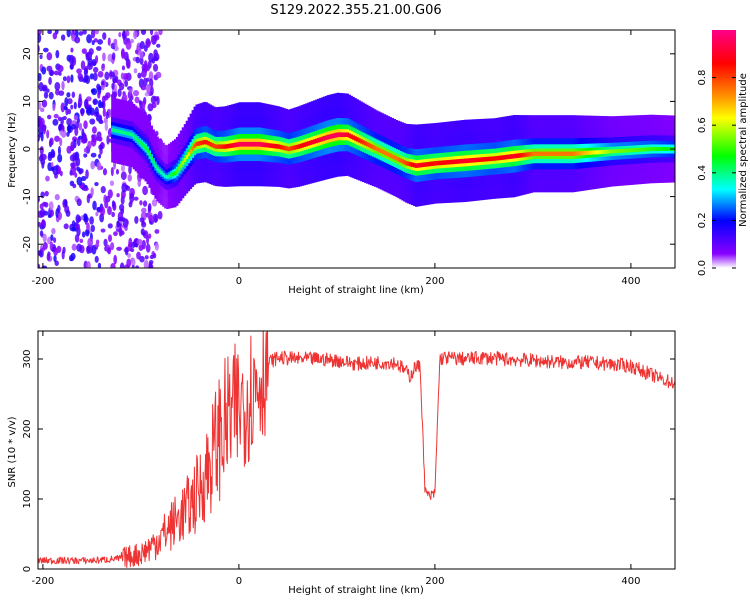  I want to click on colorbar-scale, so click(724, 149).